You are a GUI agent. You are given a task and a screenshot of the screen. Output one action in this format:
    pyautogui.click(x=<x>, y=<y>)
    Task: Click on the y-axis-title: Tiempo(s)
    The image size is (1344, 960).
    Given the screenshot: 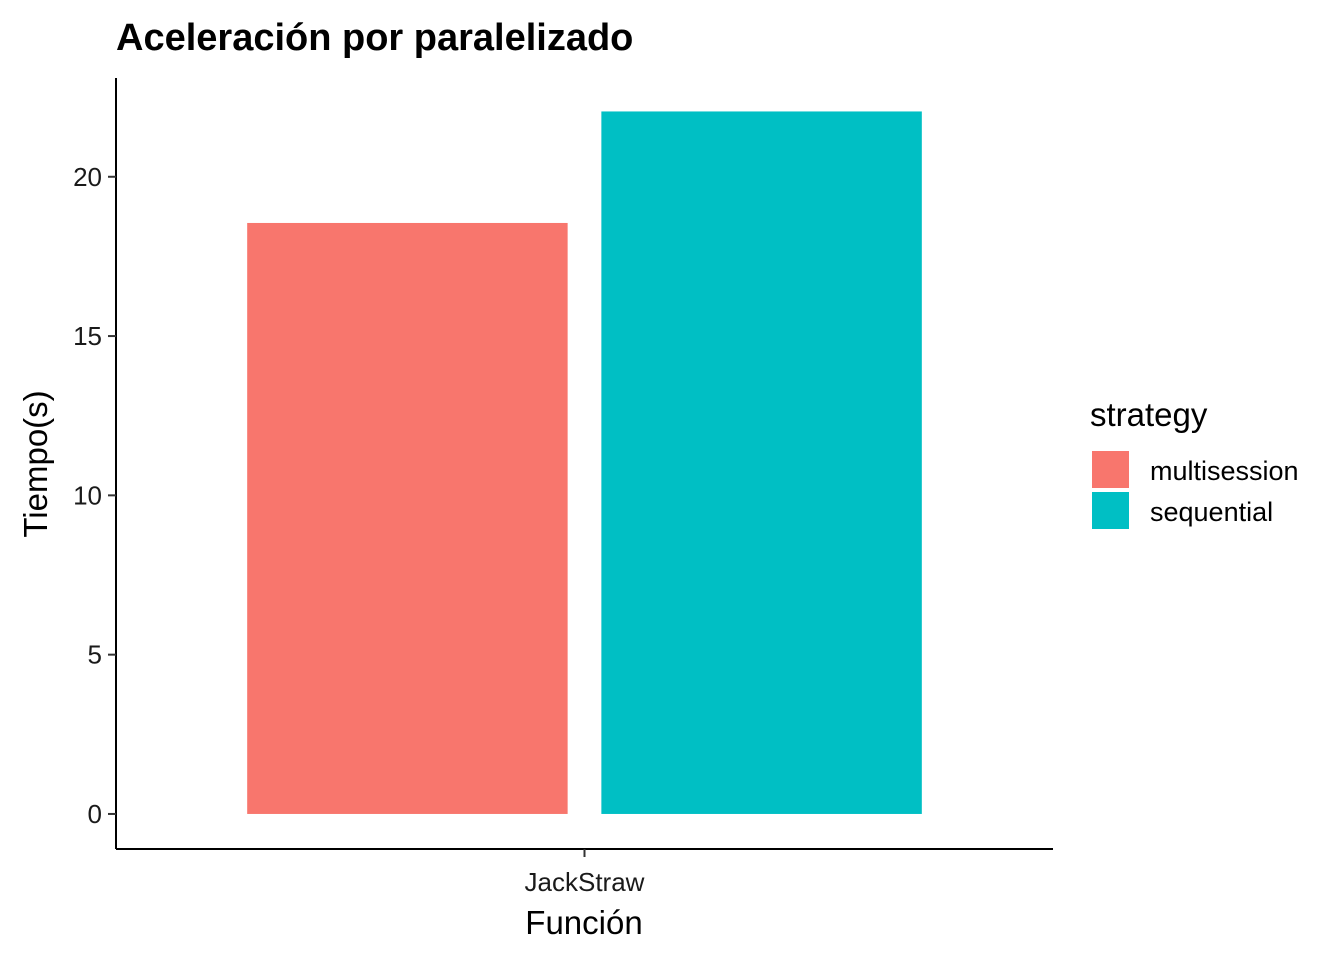 What is the action you would take?
    pyautogui.click(x=35, y=463)
    